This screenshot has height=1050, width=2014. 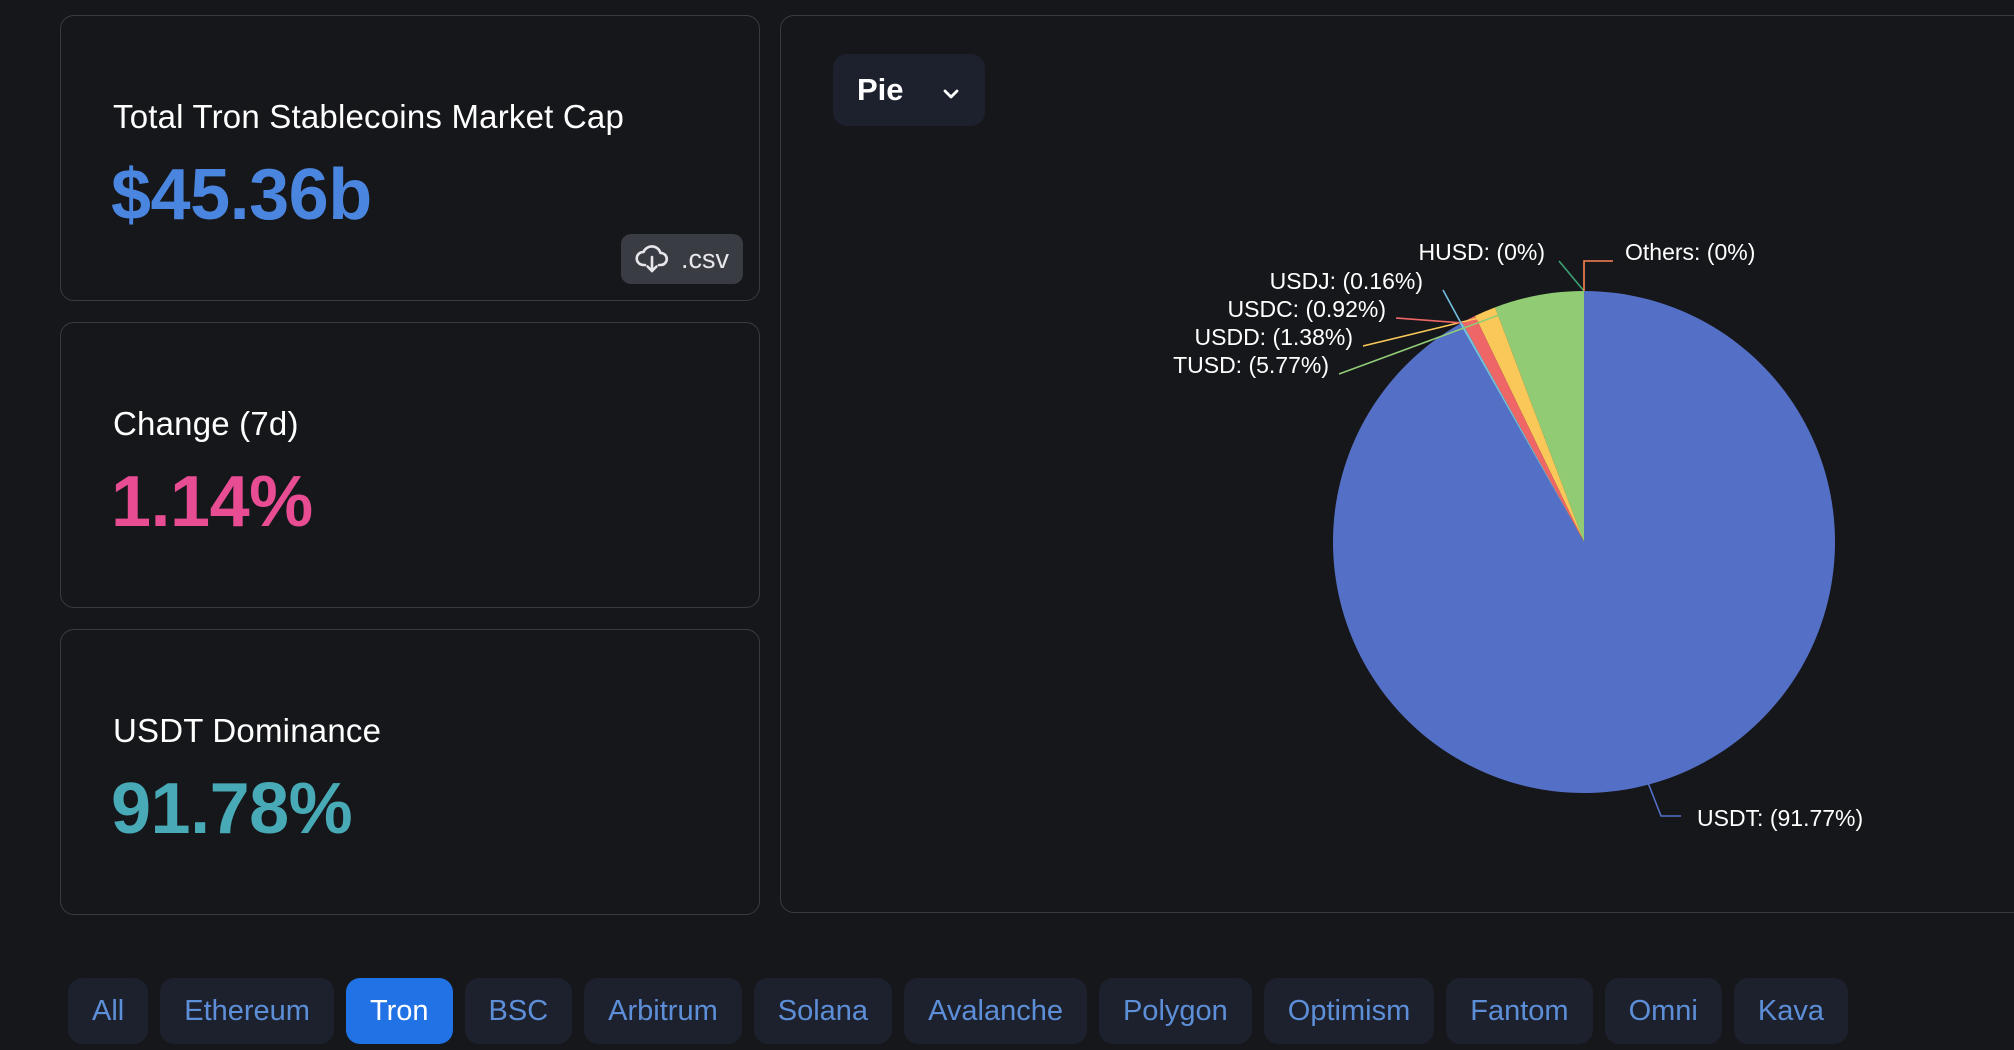 What do you see at coordinates (1453, 308) in the screenshot?
I see `leader-line-usdj` at bounding box center [1453, 308].